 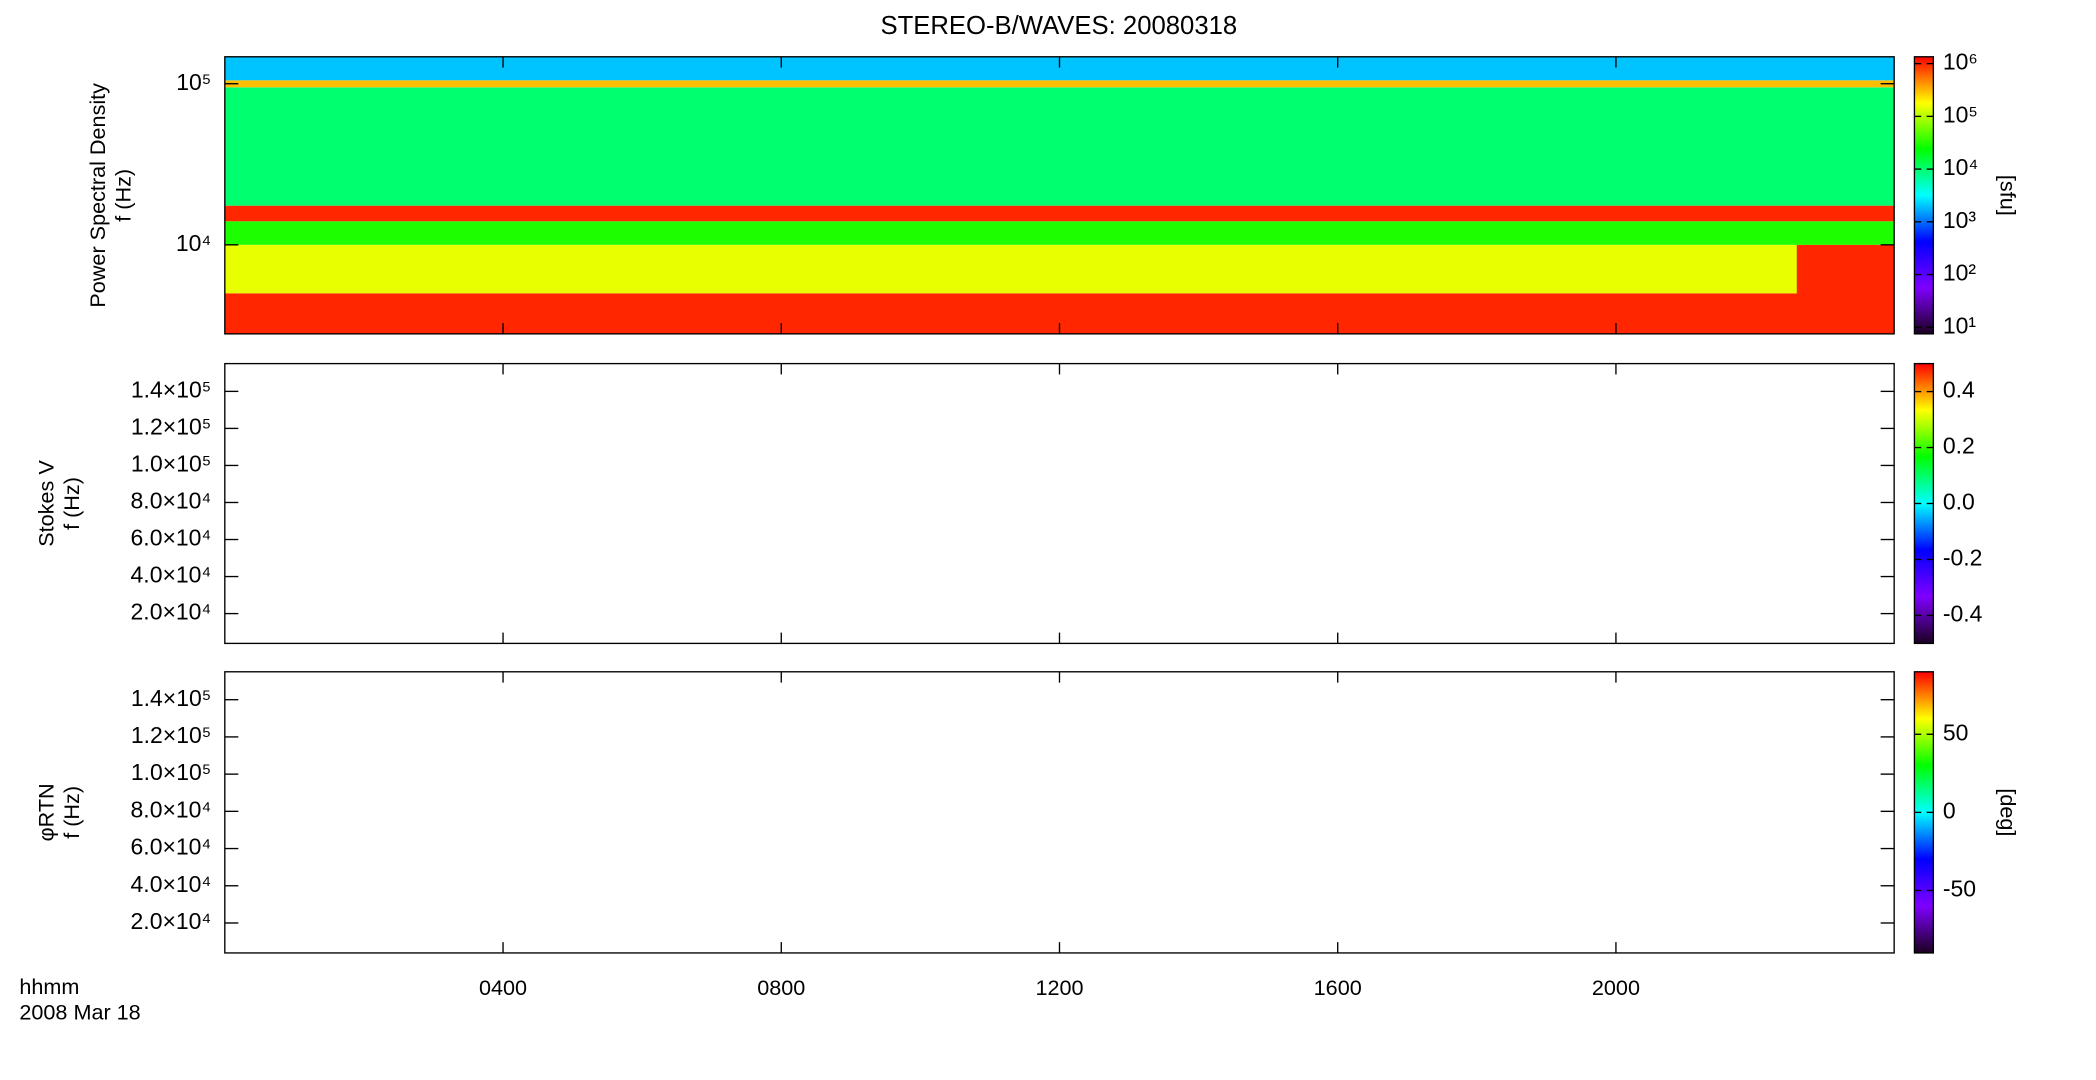 What do you see at coordinates (1960, 62) in the screenshot?
I see `colorbar-tick-label: 10⁶` at bounding box center [1960, 62].